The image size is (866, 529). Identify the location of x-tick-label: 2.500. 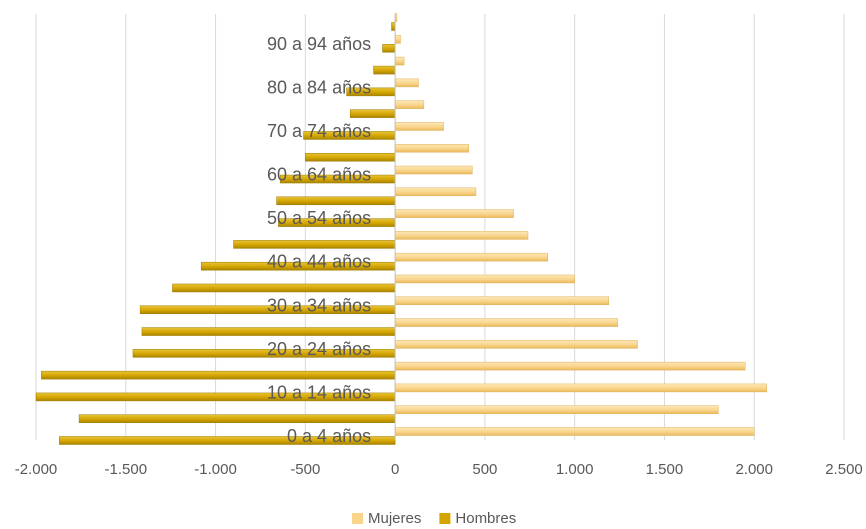
(844, 469).